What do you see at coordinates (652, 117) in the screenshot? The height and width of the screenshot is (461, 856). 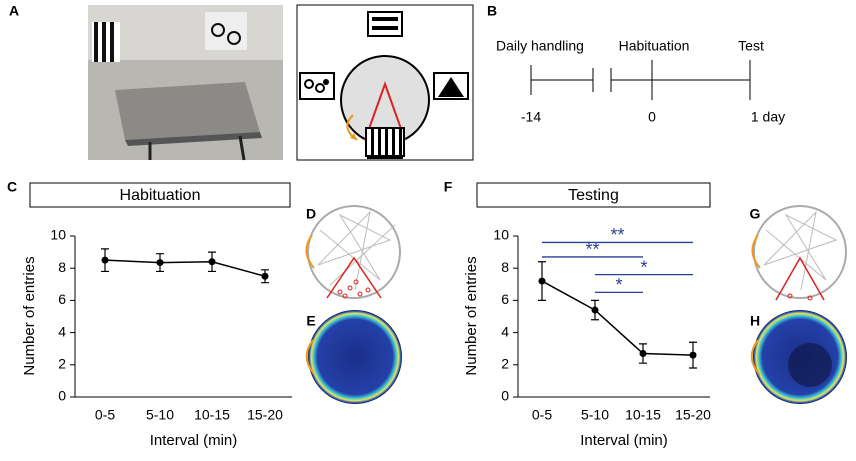 I see `event-time: 0` at bounding box center [652, 117].